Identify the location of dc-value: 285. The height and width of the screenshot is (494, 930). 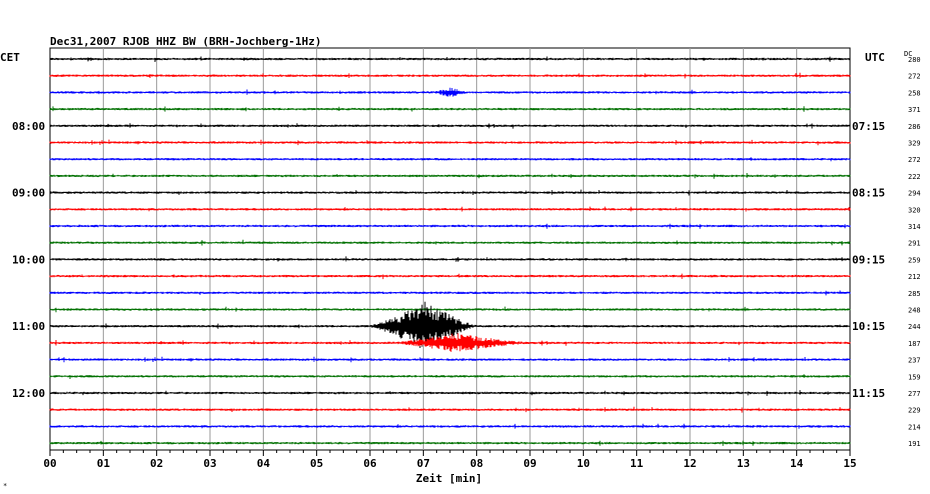
(914, 294).